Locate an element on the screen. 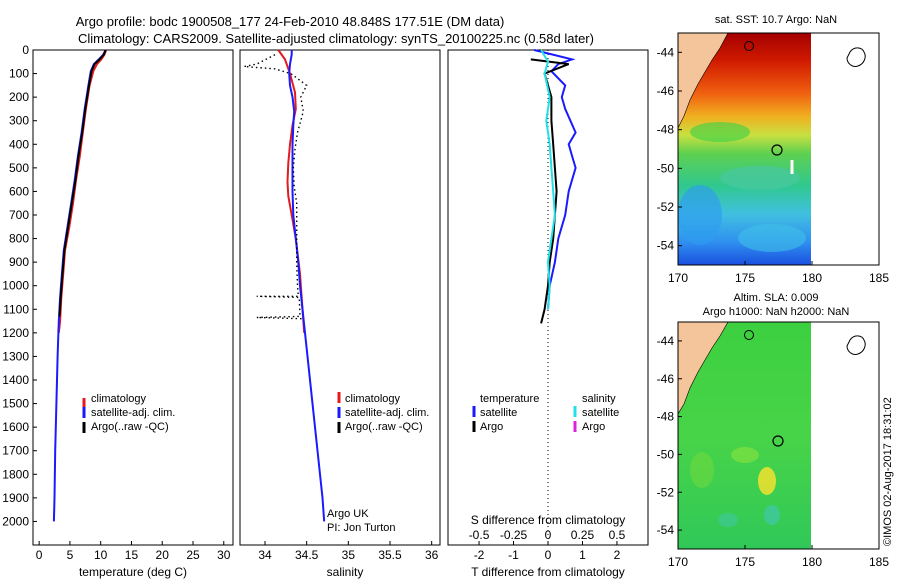 This screenshot has height=580, width=900. argo-pi-label: PI: Jon Turton is located at coordinates (361, 528).